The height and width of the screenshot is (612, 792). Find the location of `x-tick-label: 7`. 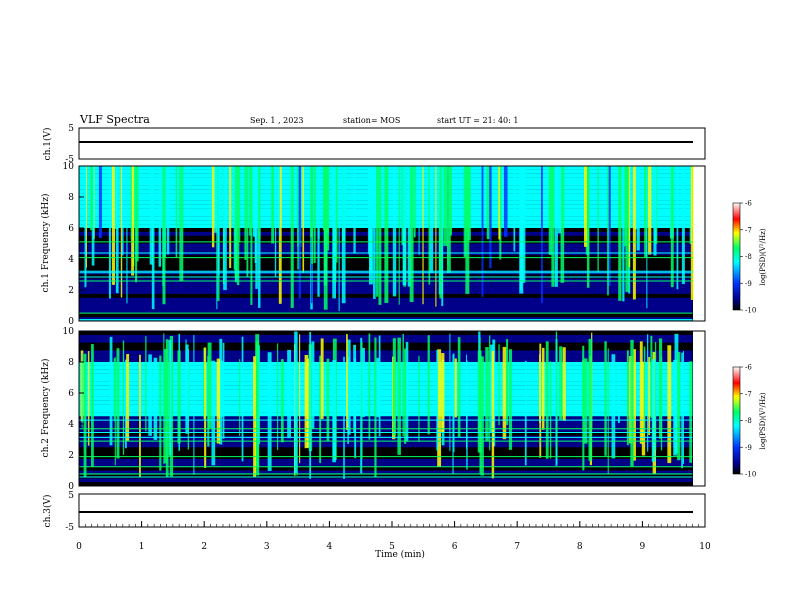

x-tick-label: 7 is located at coordinates (517, 547).